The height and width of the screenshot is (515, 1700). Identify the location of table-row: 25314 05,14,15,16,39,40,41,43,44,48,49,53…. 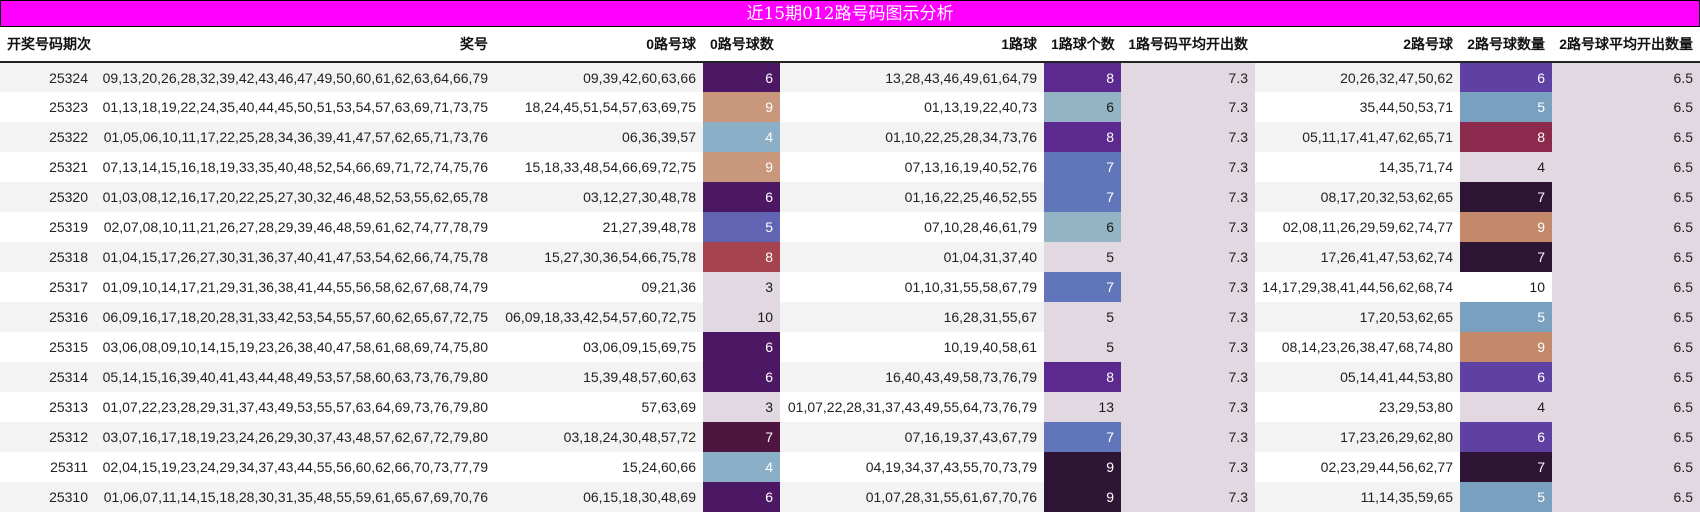
(850, 377).